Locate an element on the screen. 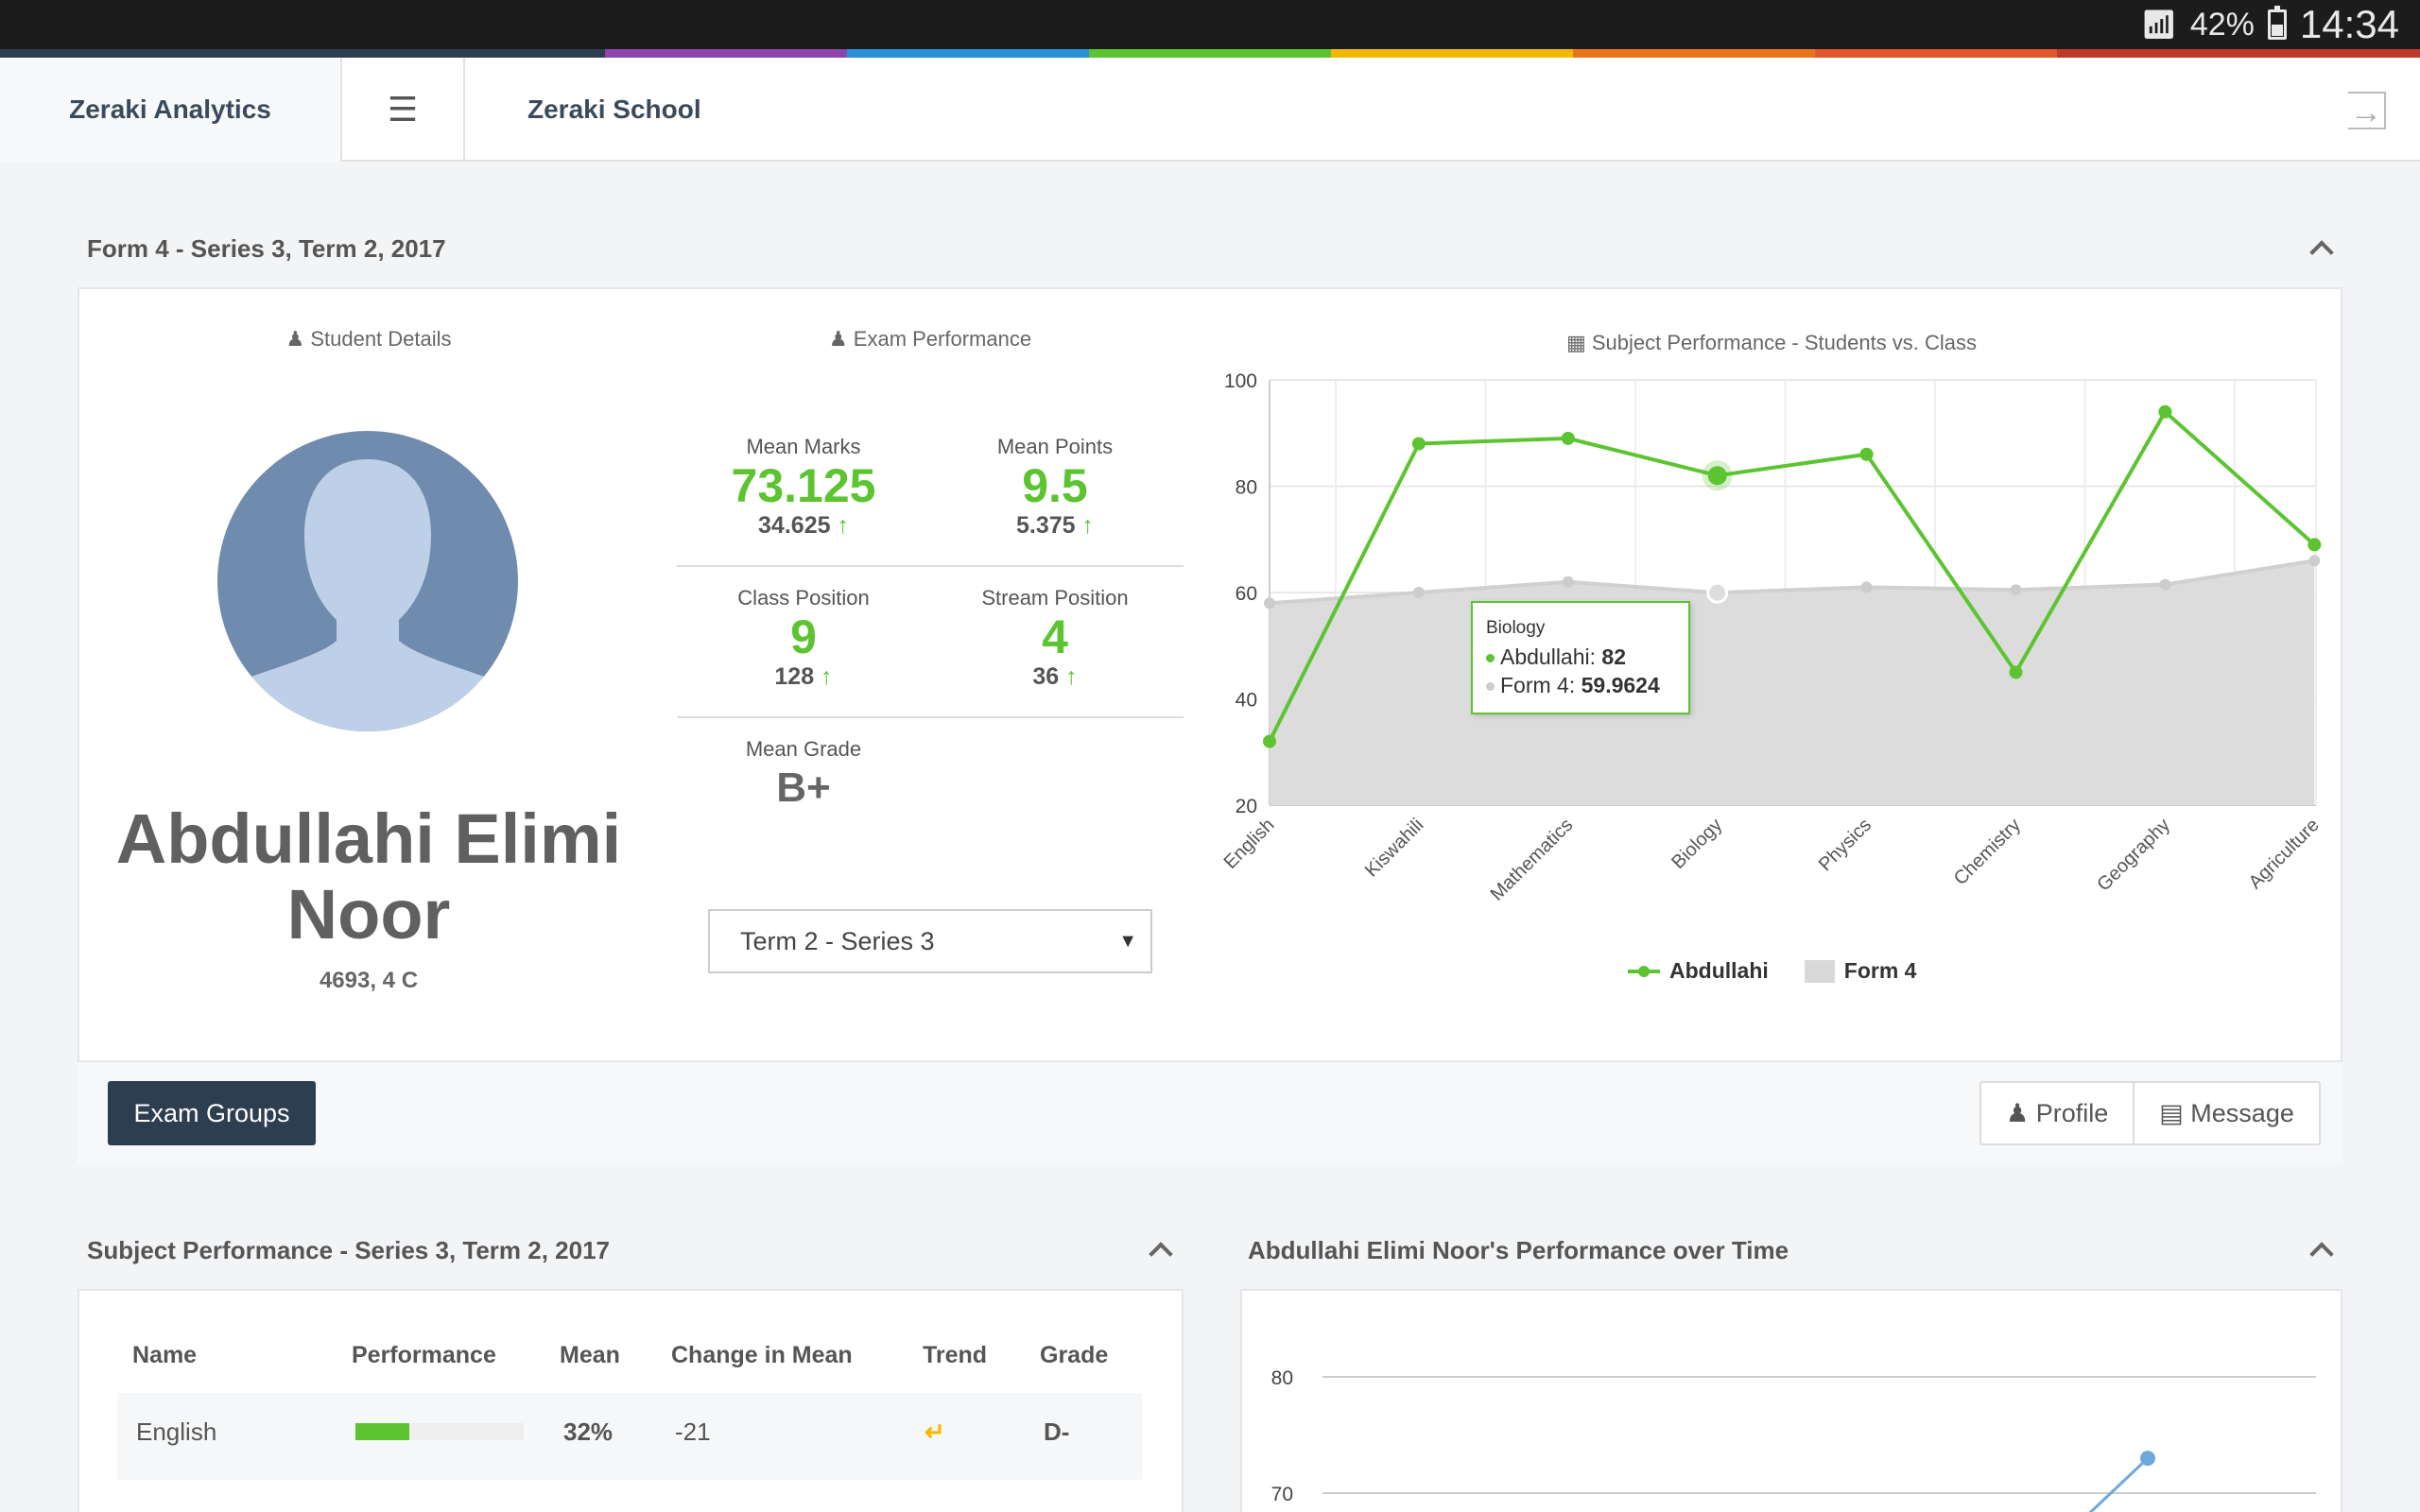  col-header-mean: Mean is located at coordinates (590, 1355).